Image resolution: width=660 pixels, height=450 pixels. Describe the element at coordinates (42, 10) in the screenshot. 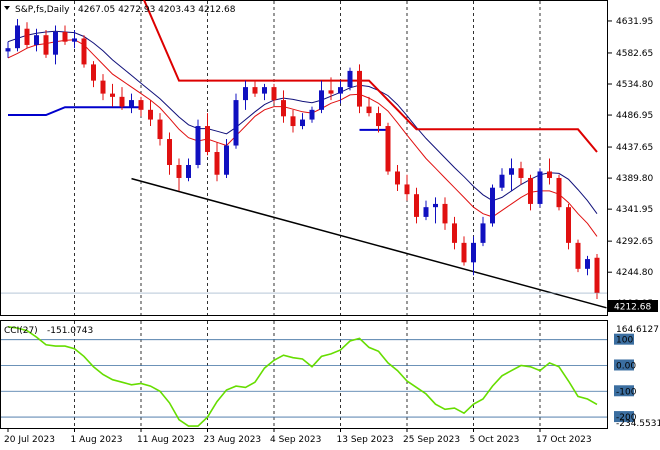

I see `symbol-label: S&P,fs,Daily` at that location.